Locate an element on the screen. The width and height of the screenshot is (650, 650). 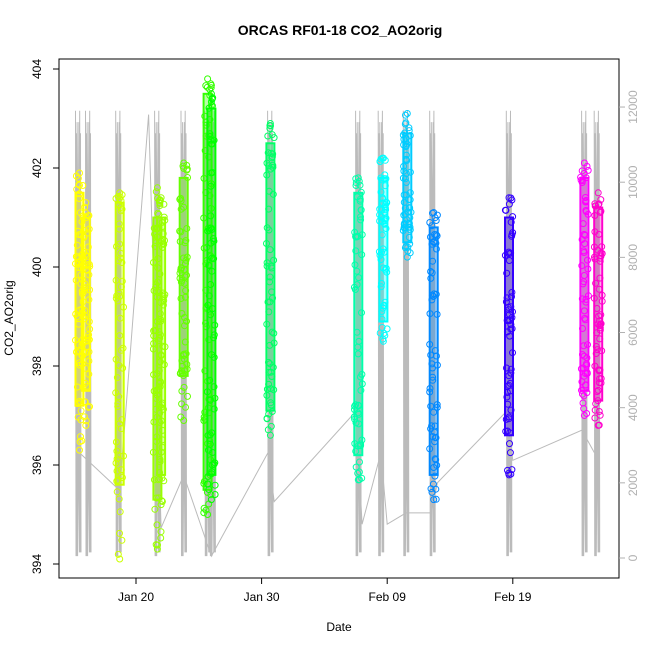
y-axis-left: 394 396 398 400 402 404 is located at coordinates (44, 316).